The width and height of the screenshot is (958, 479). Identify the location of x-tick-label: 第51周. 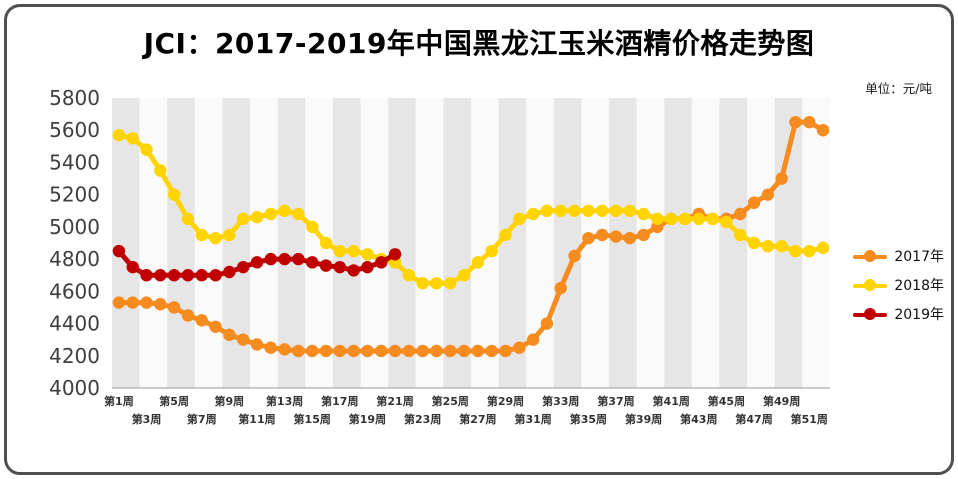
(809, 419).